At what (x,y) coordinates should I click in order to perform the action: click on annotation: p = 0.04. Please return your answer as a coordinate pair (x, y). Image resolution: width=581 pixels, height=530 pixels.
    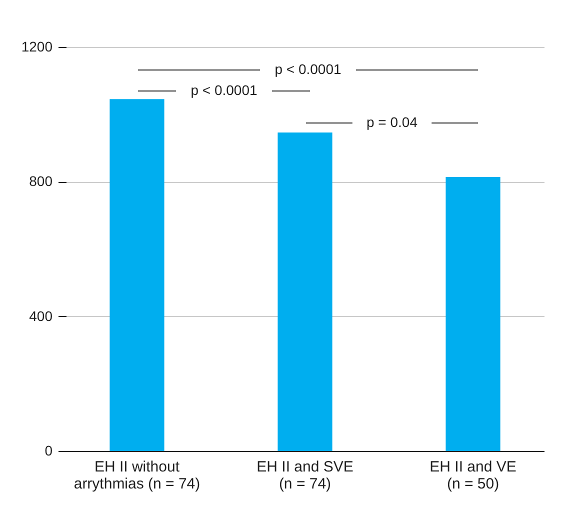
    Looking at the image, I should click on (392, 122).